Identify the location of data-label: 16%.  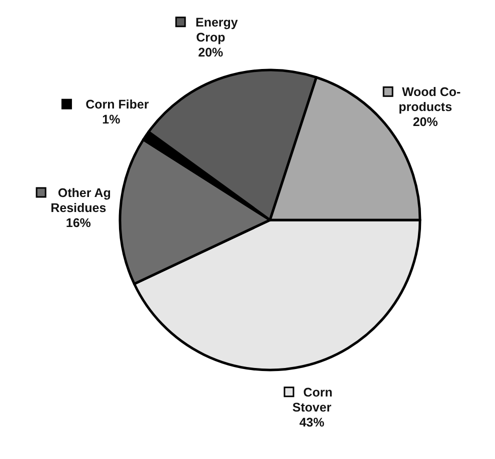
(78, 223).